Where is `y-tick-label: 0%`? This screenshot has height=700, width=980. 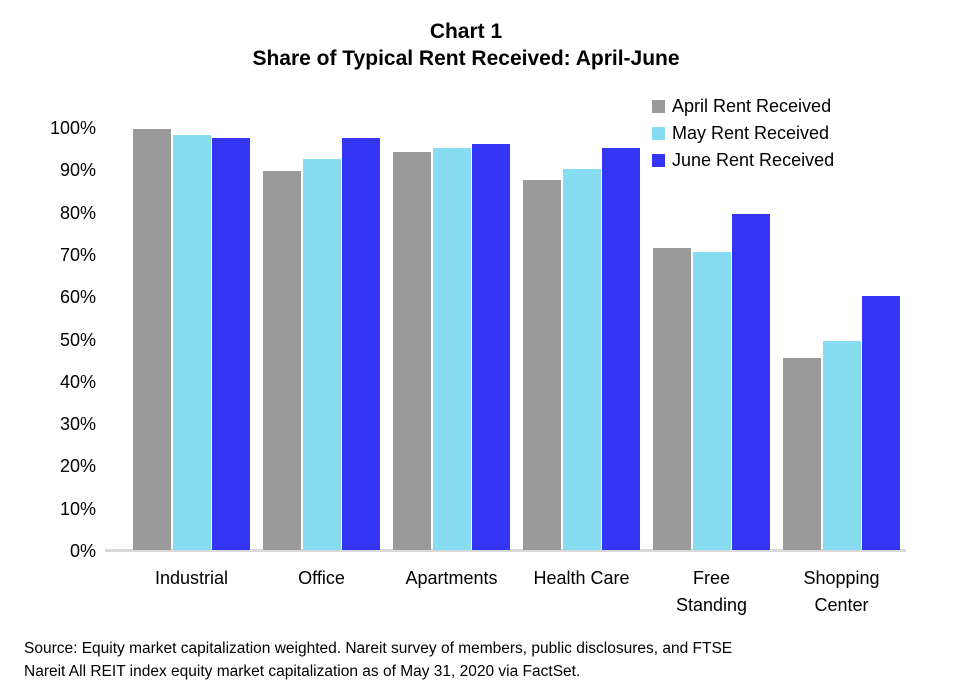
y-tick-label: 0% is located at coordinates (82, 551).